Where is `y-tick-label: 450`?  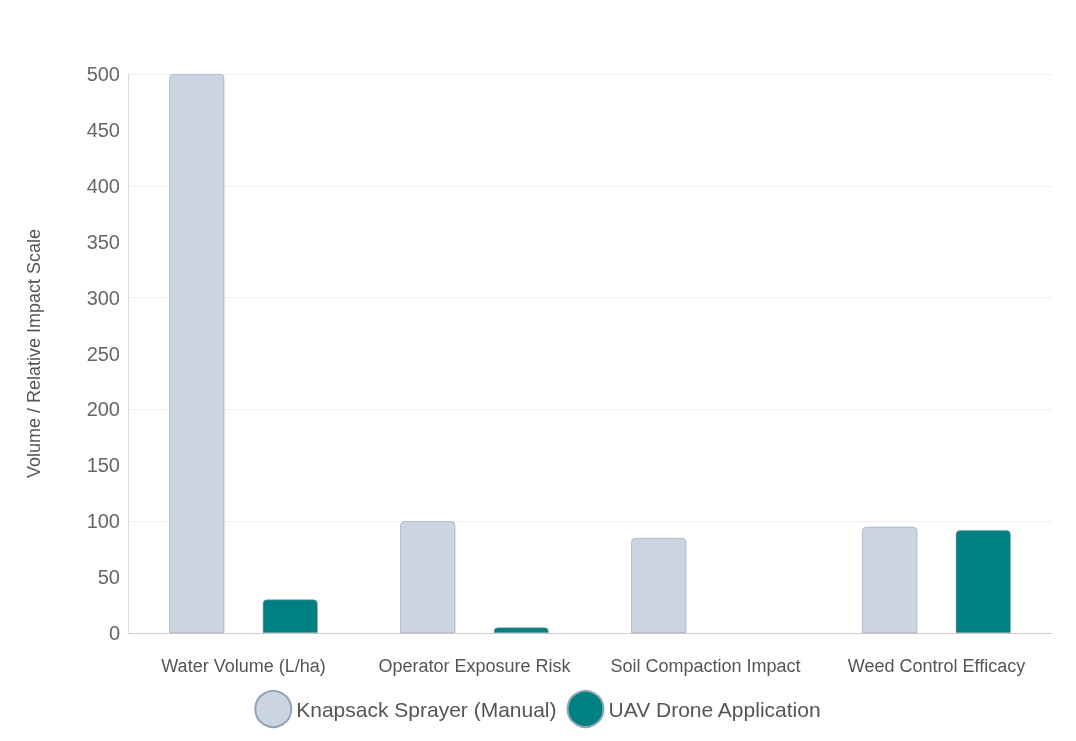
y-tick-label: 450 is located at coordinates (103, 129).